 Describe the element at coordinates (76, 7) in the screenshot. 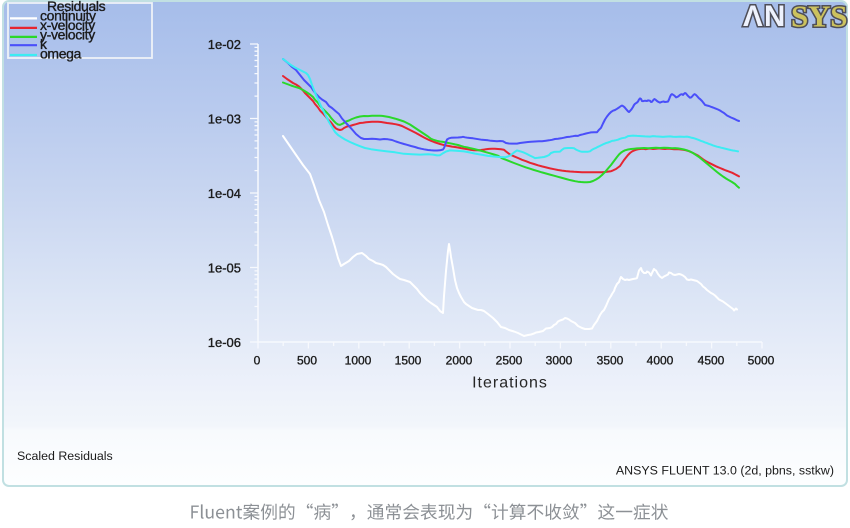

I see `svg-text: Residuals` at that location.